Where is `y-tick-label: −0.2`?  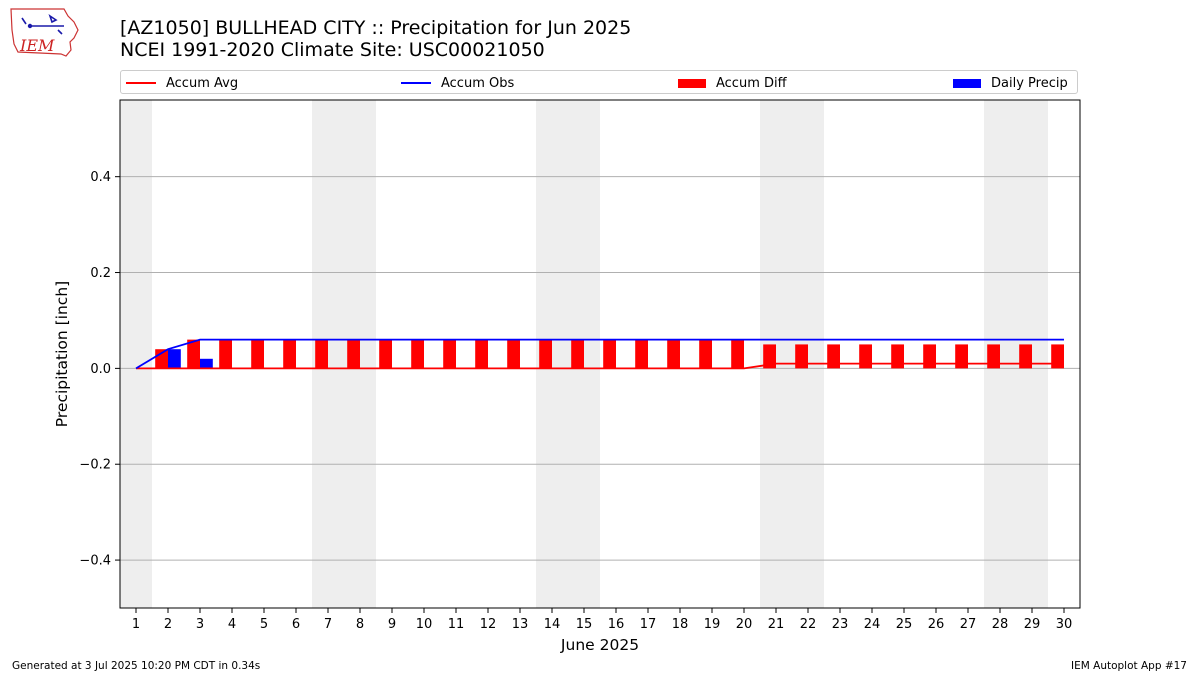 y-tick-label: −0.2 is located at coordinates (95, 465).